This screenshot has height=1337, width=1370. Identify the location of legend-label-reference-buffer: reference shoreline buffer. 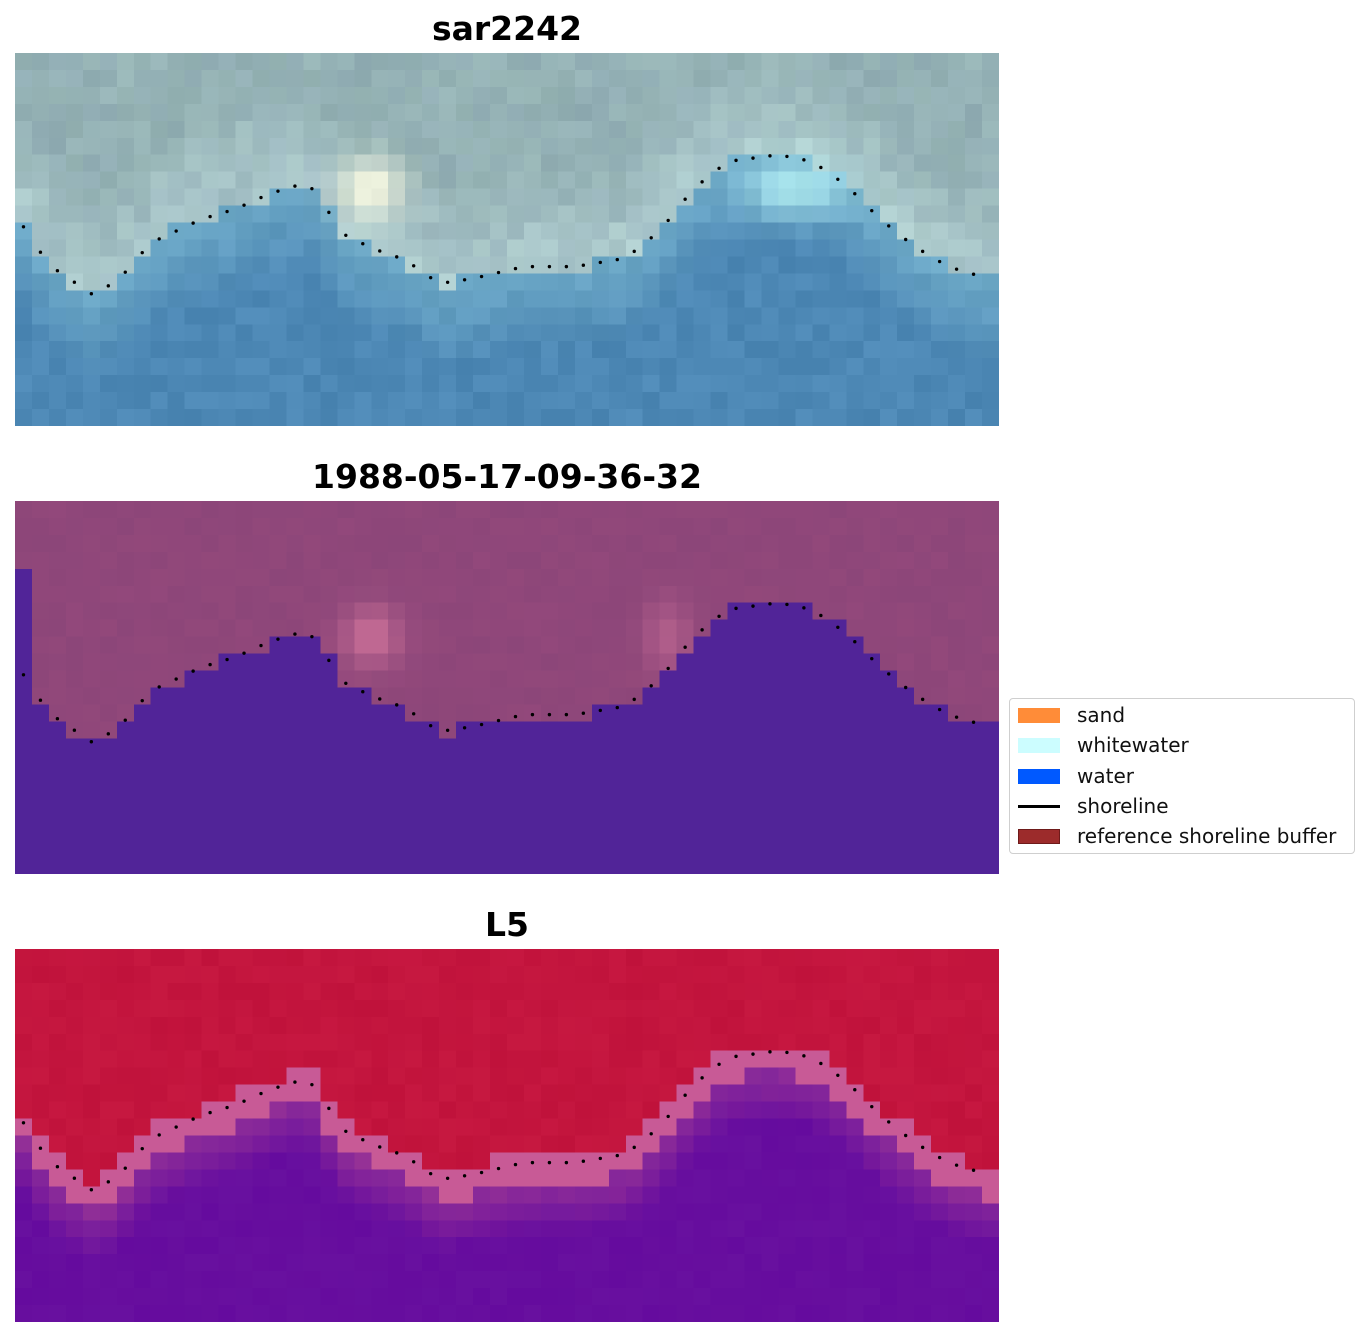
(1207, 836).